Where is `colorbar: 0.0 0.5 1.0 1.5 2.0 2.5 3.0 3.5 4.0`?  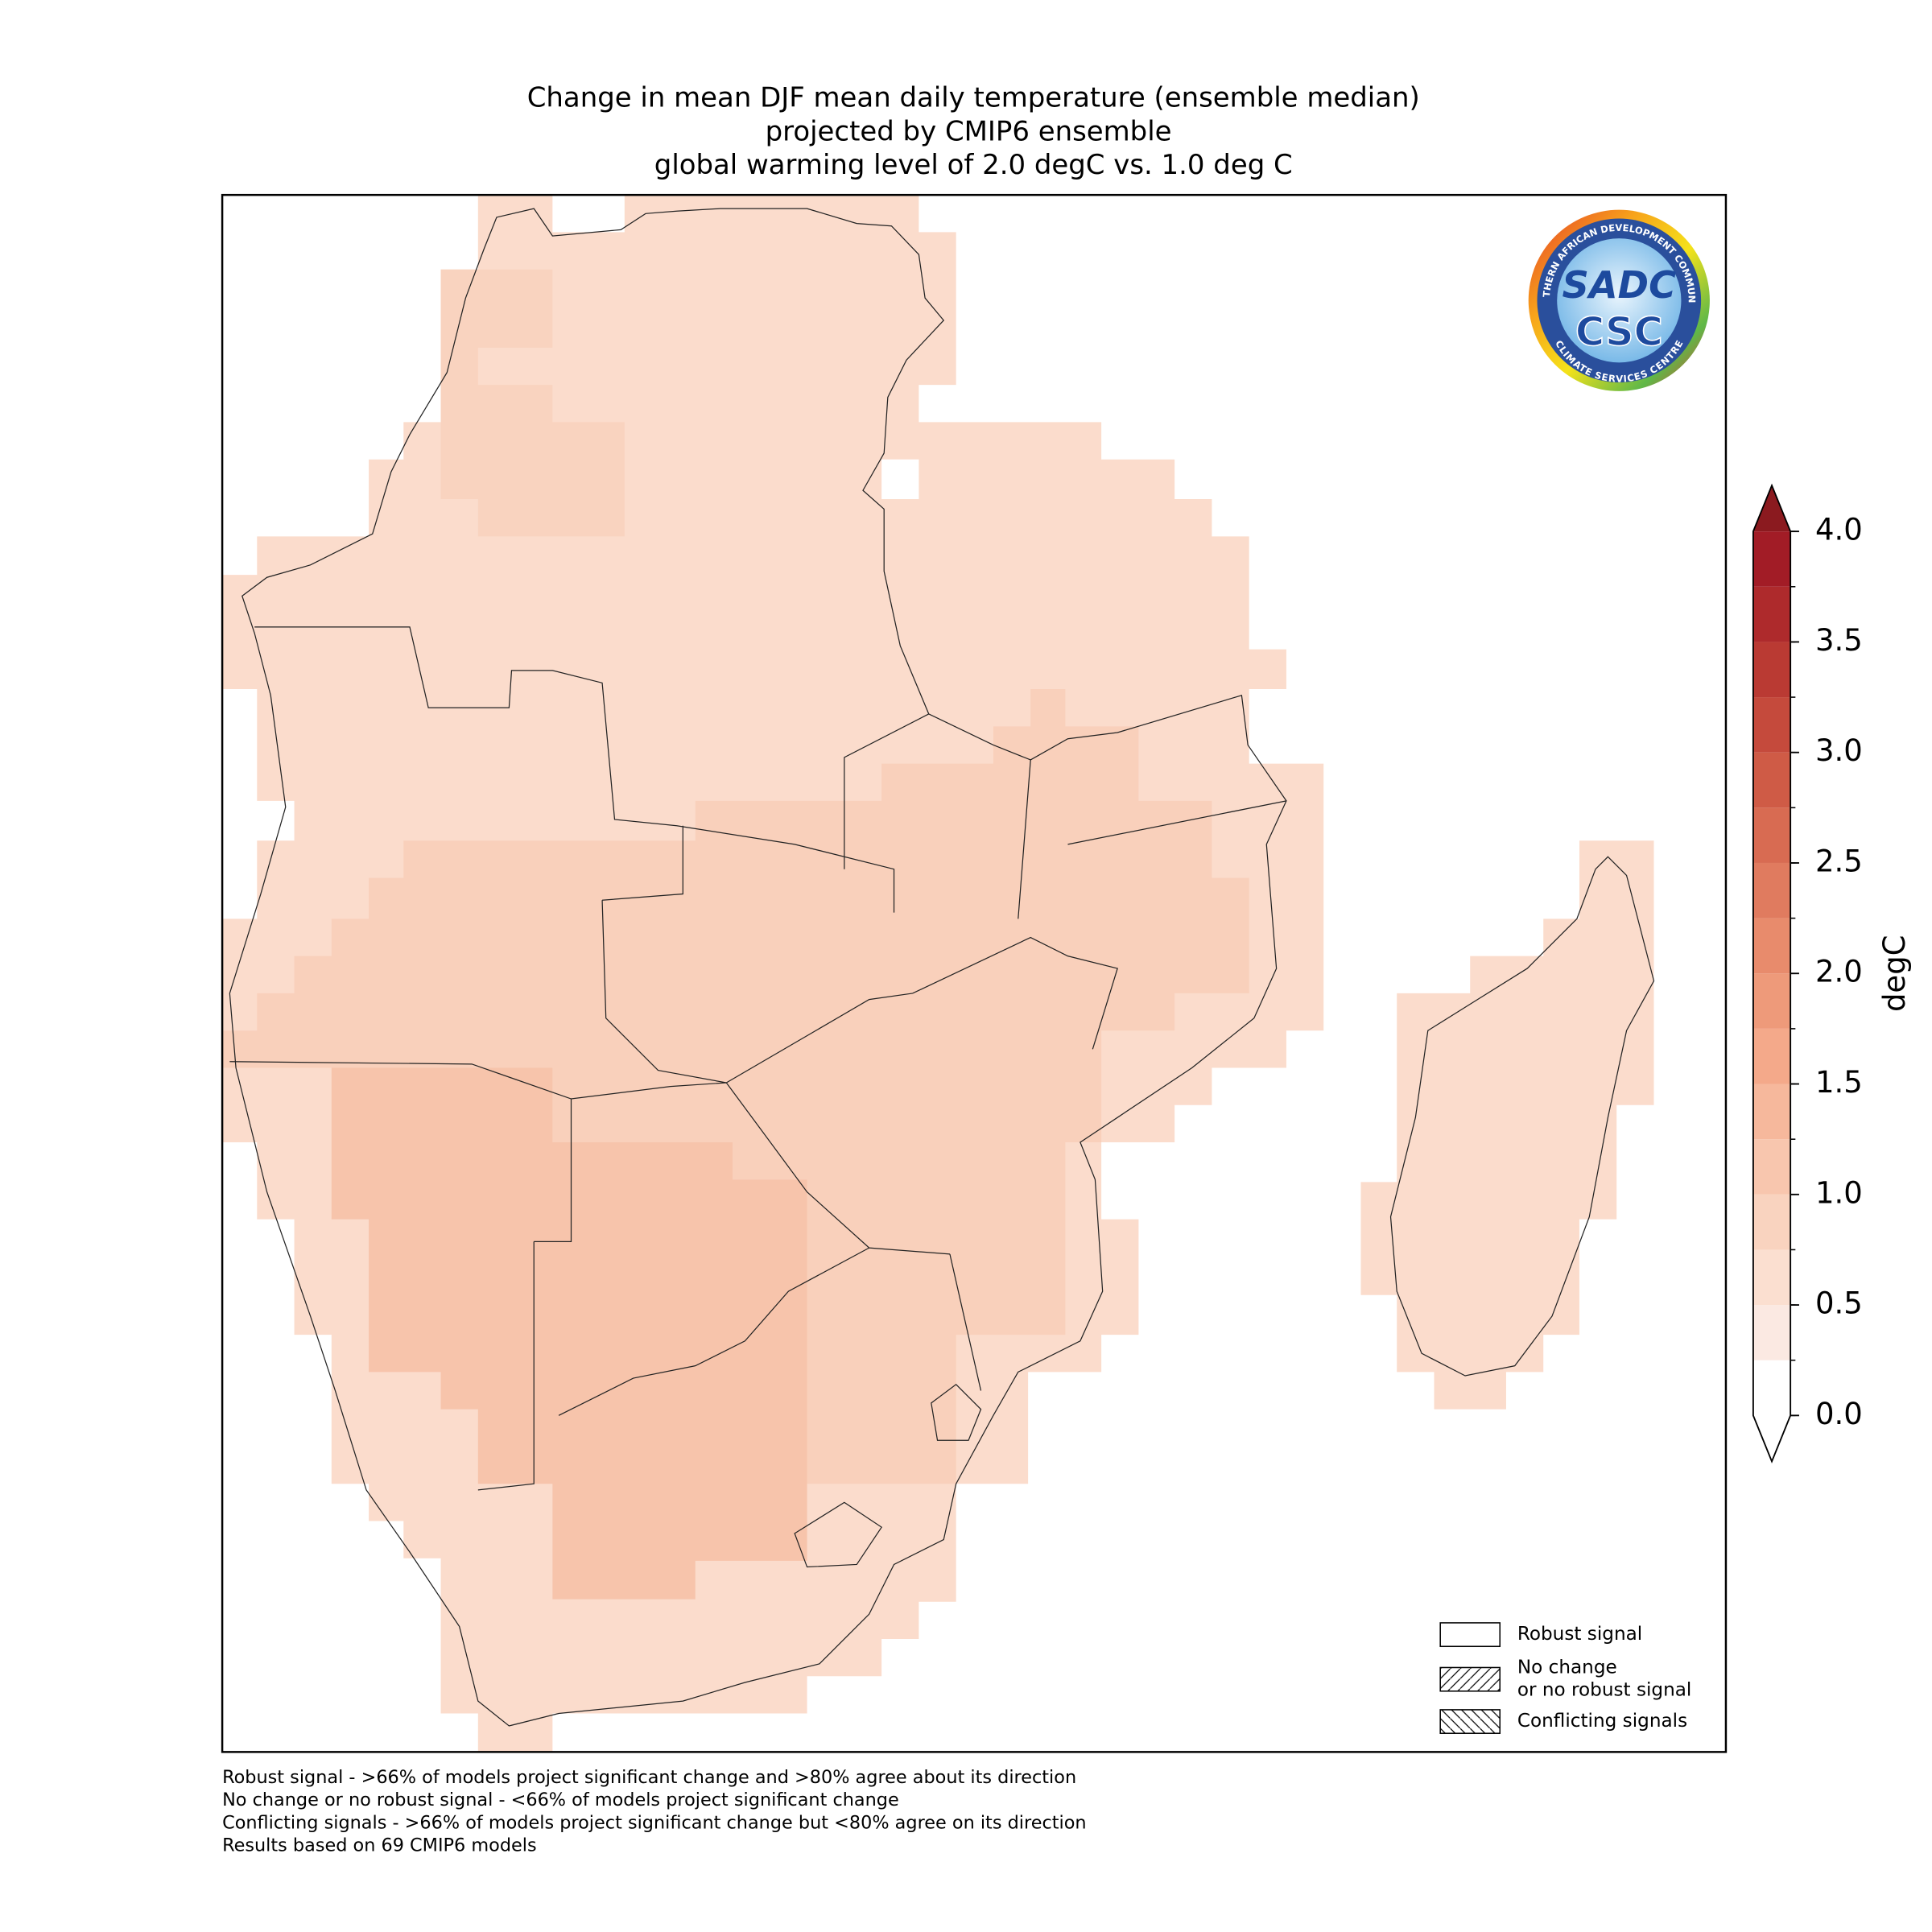 colorbar: 0.0 0.5 1.0 1.5 2.0 2.5 3.0 3.5 4.0 is located at coordinates (1807, 973).